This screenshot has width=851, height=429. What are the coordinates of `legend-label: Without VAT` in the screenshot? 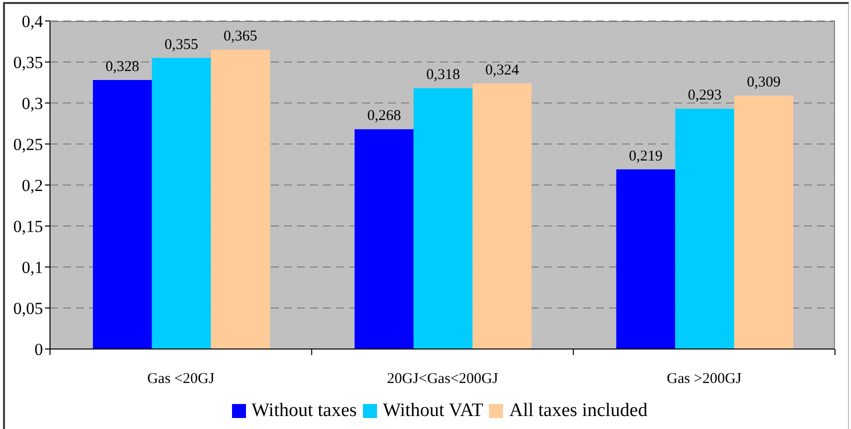 It's located at (433, 411).